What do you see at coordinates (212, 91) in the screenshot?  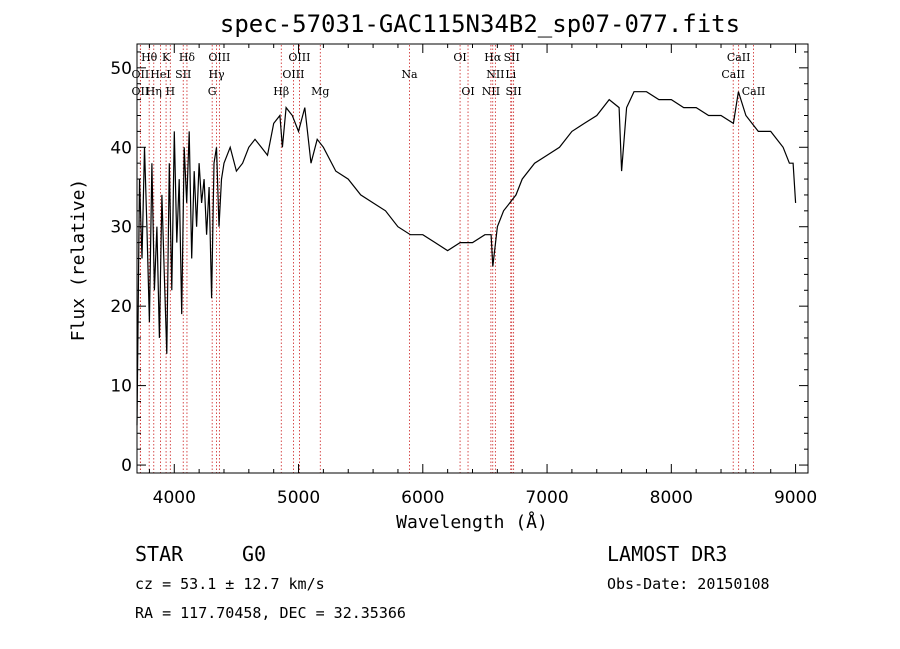 I see `line-marker-label: G` at bounding box center [212, 91].